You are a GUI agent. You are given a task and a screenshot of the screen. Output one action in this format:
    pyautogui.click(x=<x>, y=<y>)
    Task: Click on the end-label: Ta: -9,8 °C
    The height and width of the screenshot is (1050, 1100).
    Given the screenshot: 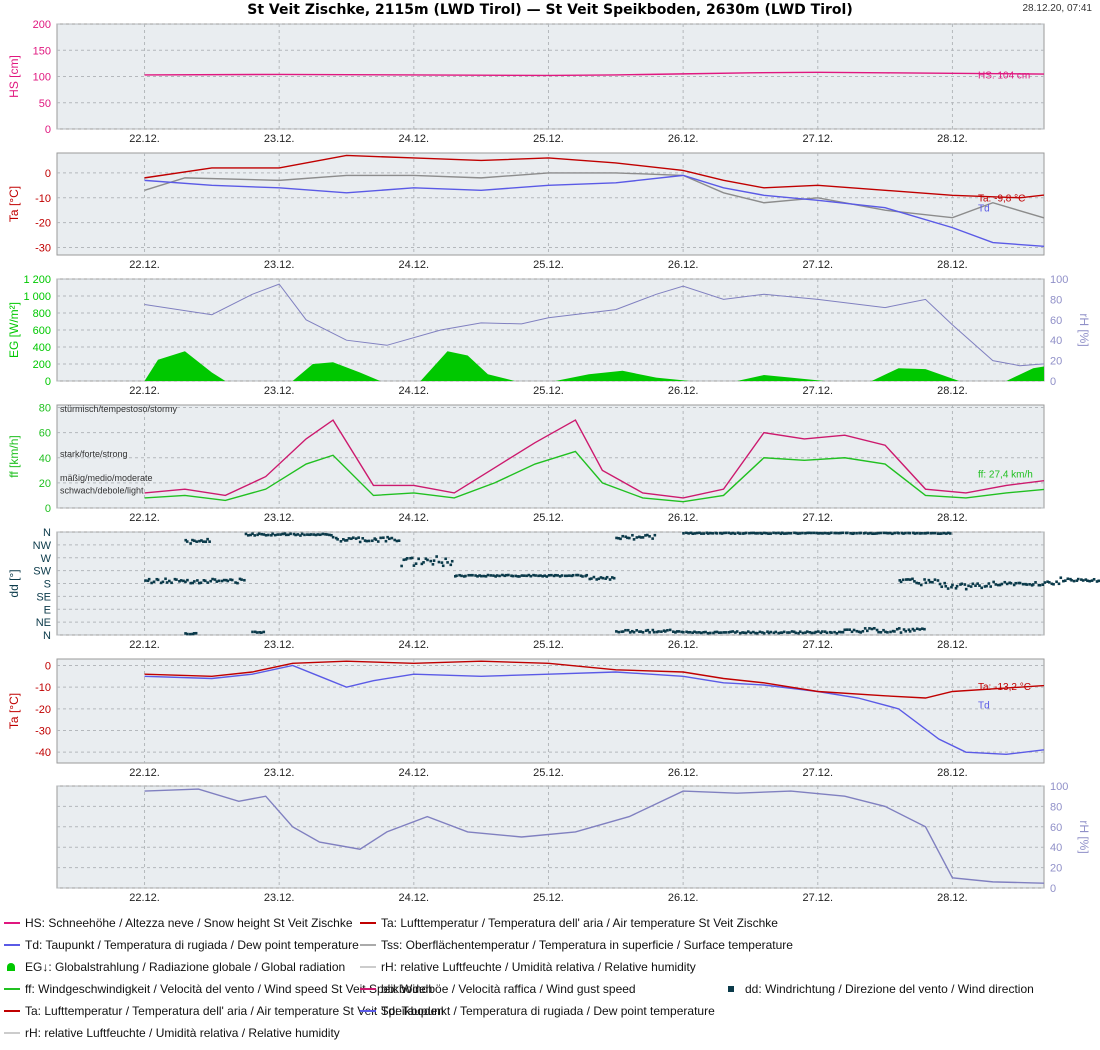 What is the action you would take?
    pyautogui.click(x=1001, y=198)
    